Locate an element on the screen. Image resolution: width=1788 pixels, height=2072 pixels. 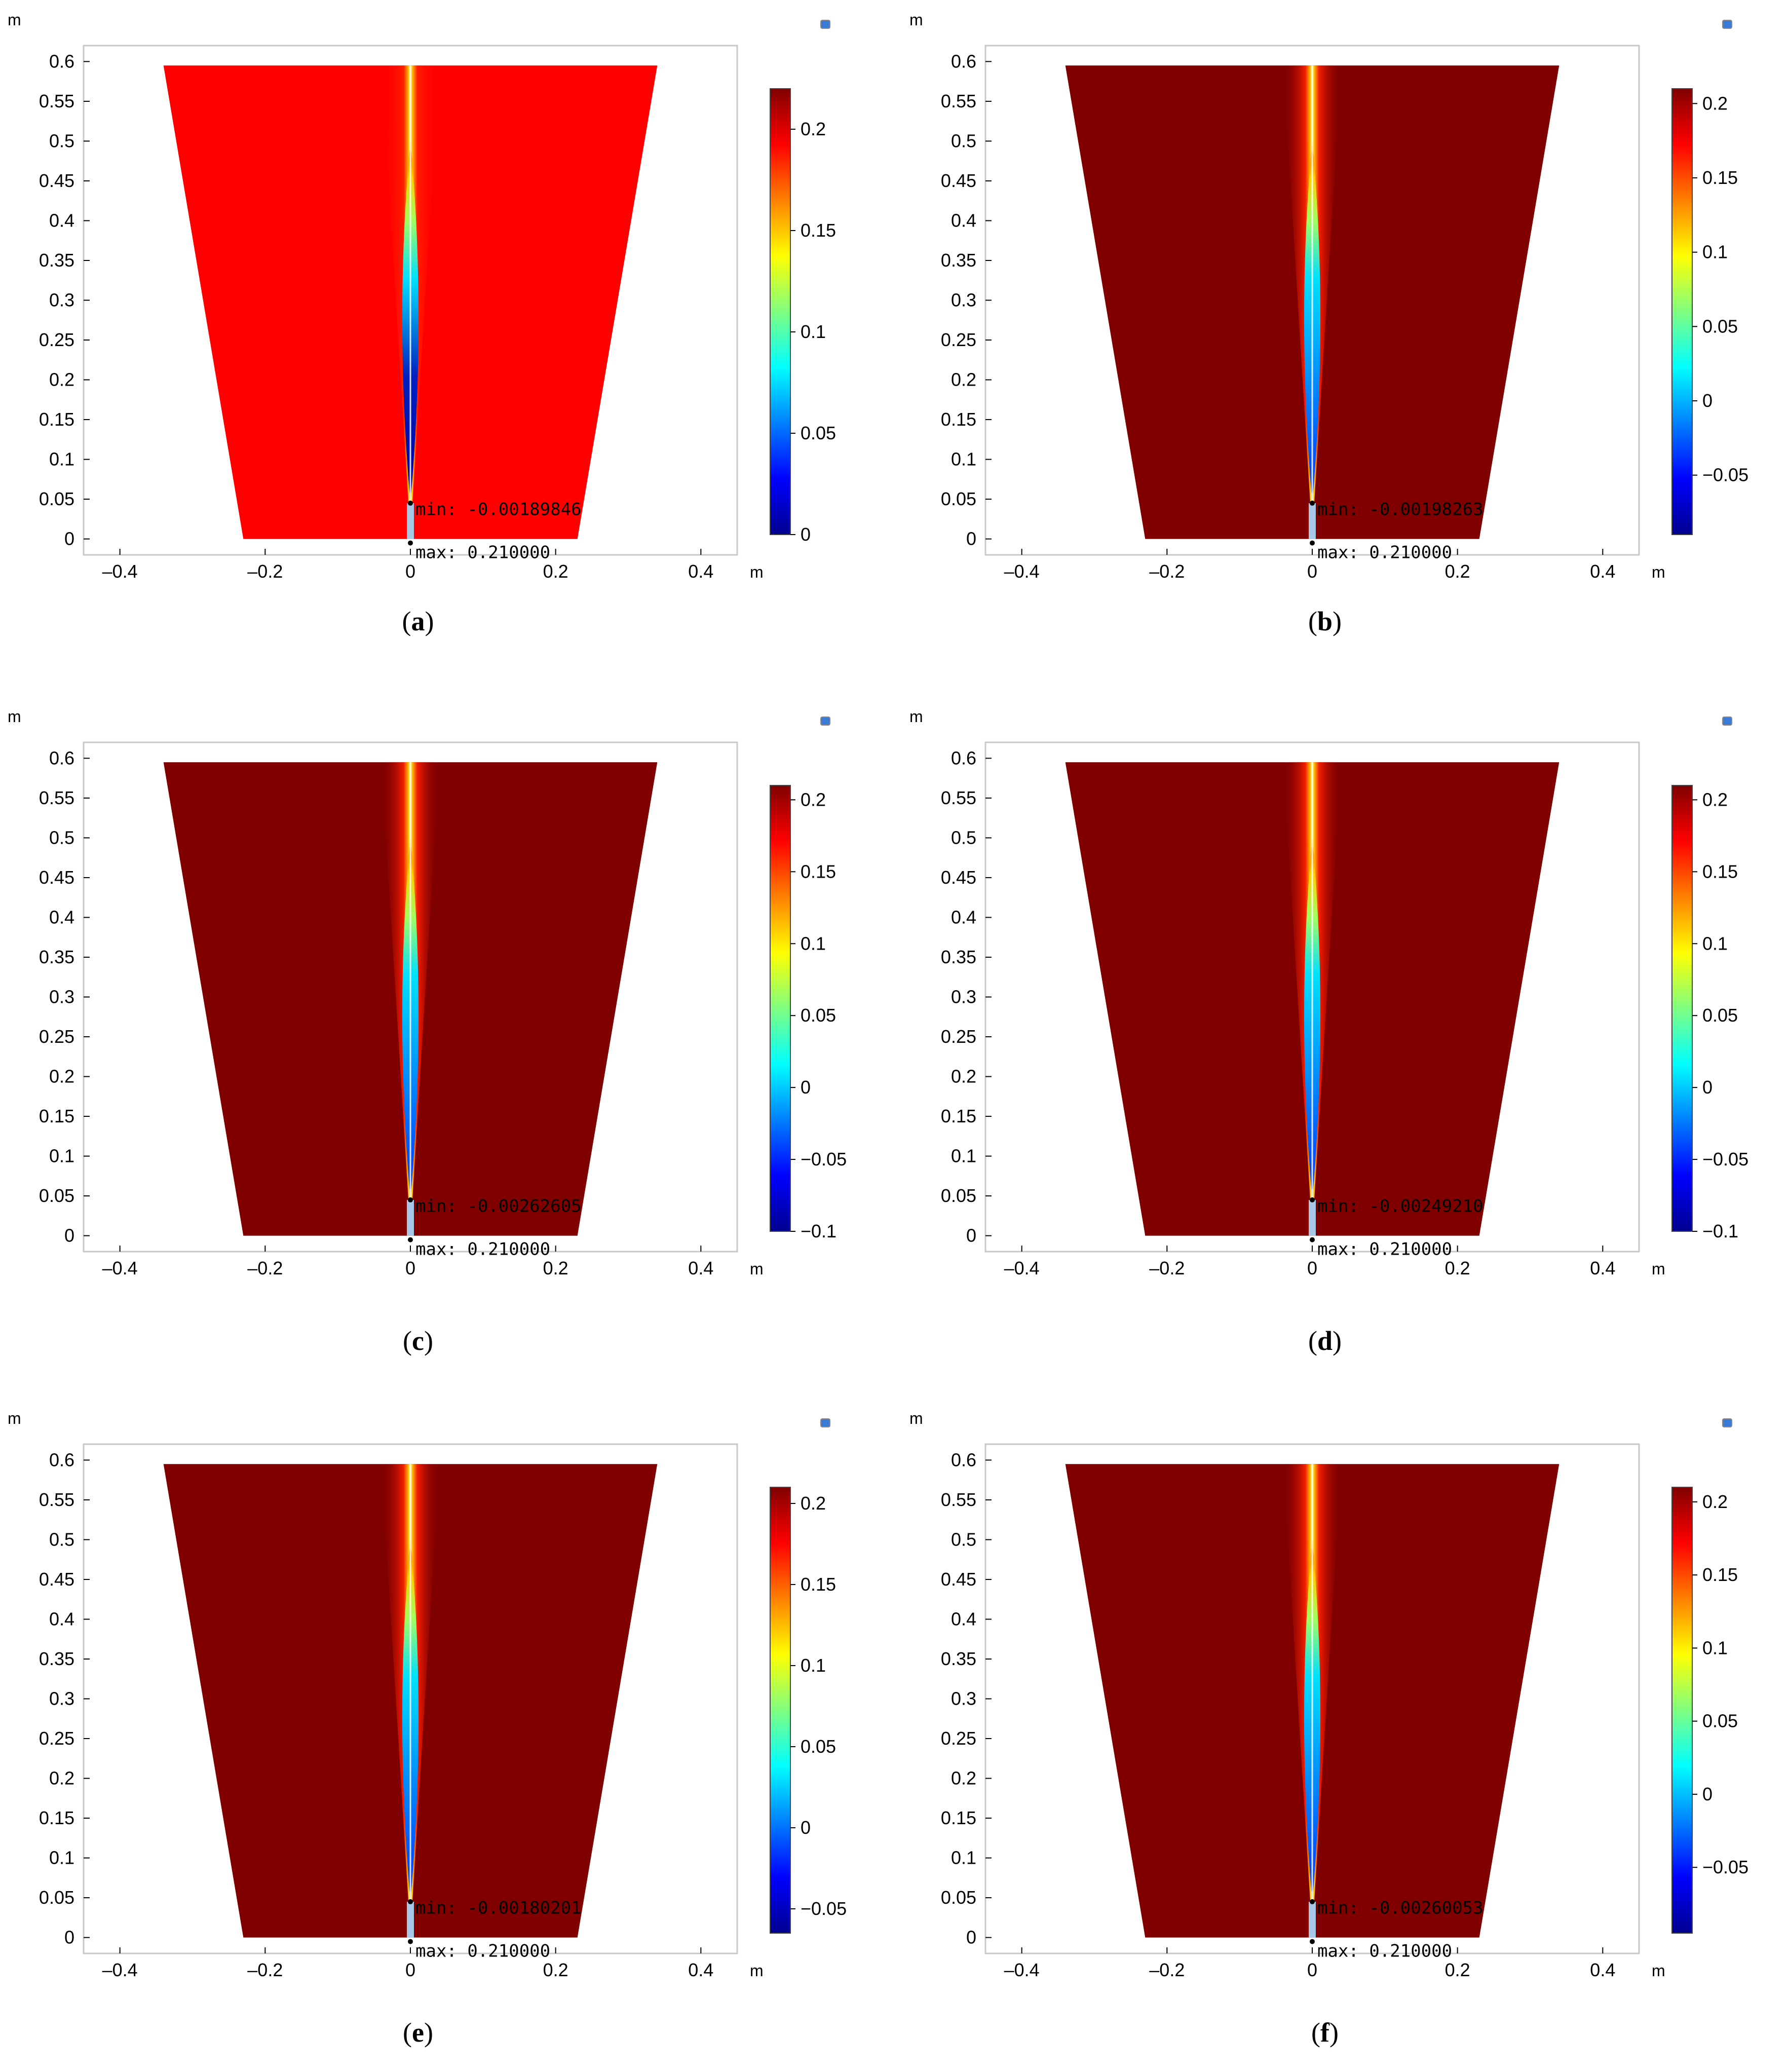
x-tick-label: 0 is located at coordinates (410, 1268).